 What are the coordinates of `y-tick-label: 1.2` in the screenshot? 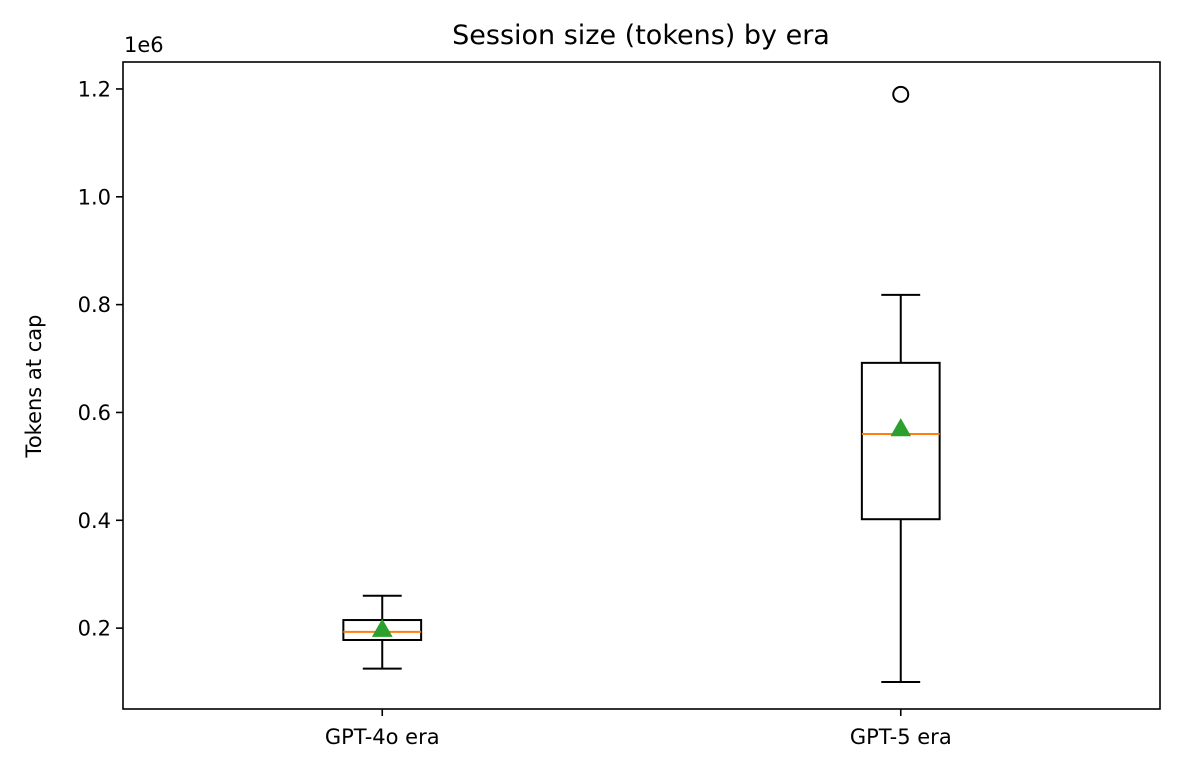 It's located at (94, 89).